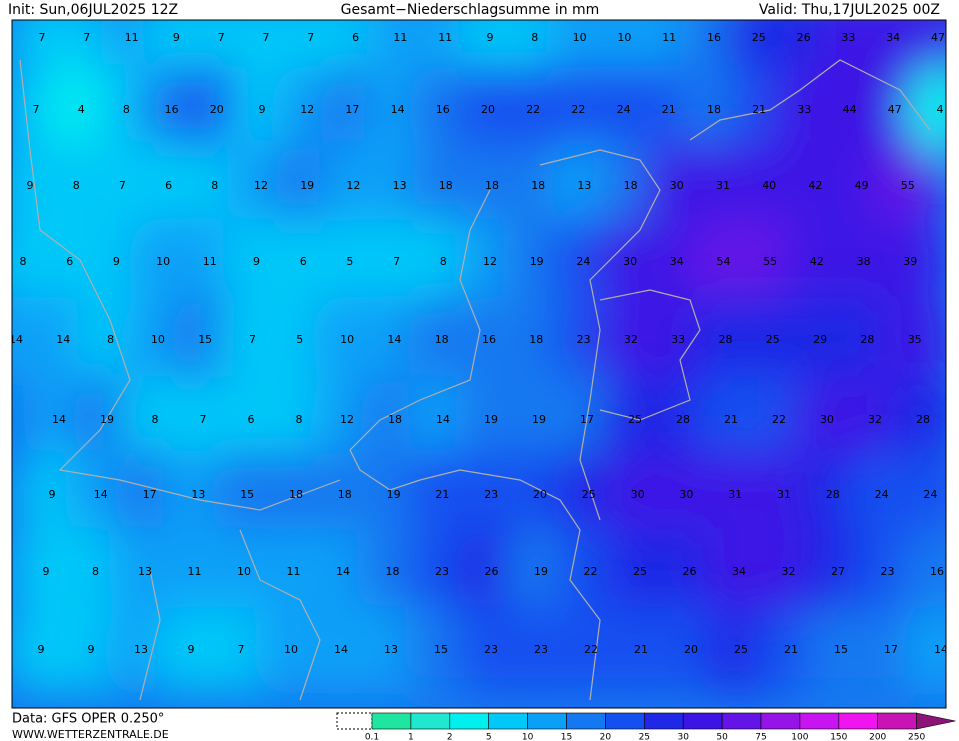 The image size is (959, 741). I want to click on legend-arrow, so click(936, 721).